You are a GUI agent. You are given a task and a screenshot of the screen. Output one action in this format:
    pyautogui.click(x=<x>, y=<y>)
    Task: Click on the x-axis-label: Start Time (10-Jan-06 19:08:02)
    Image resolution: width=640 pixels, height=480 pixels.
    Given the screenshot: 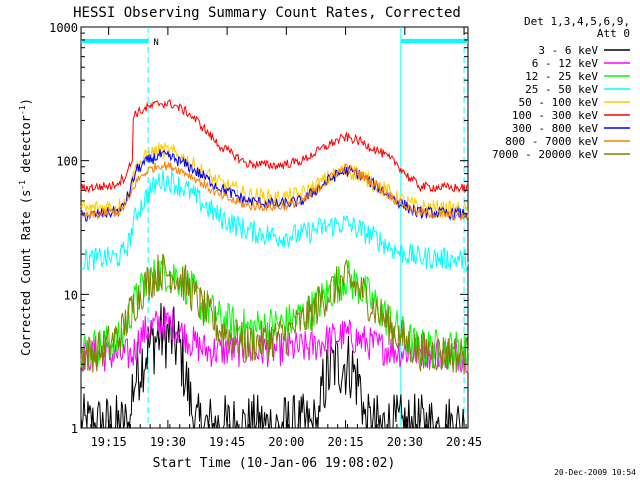 What is the action you would take?
    pyautogui.click(x=274, y=463)
    